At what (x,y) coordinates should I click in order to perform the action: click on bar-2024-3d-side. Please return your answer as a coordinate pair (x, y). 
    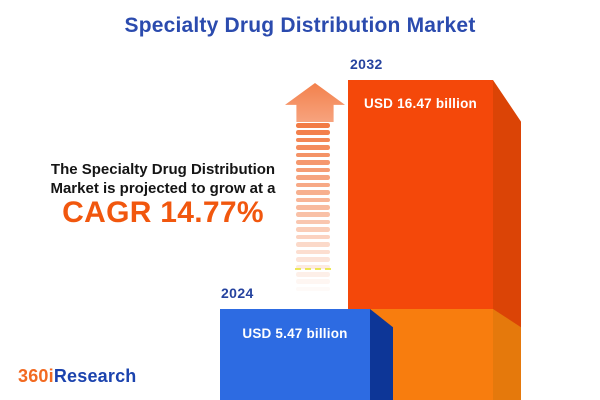
    Looking at the image, I should click on (381, 354).